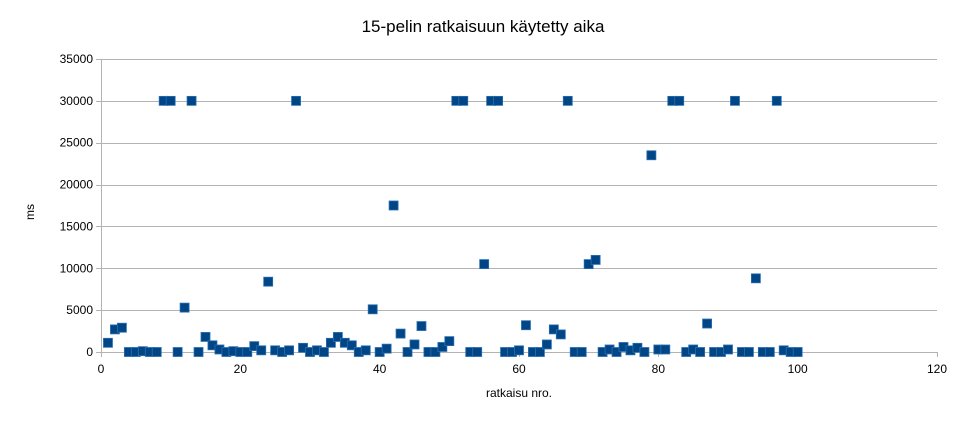  I want to click on x-tick-label: 60, so click(519, 369).